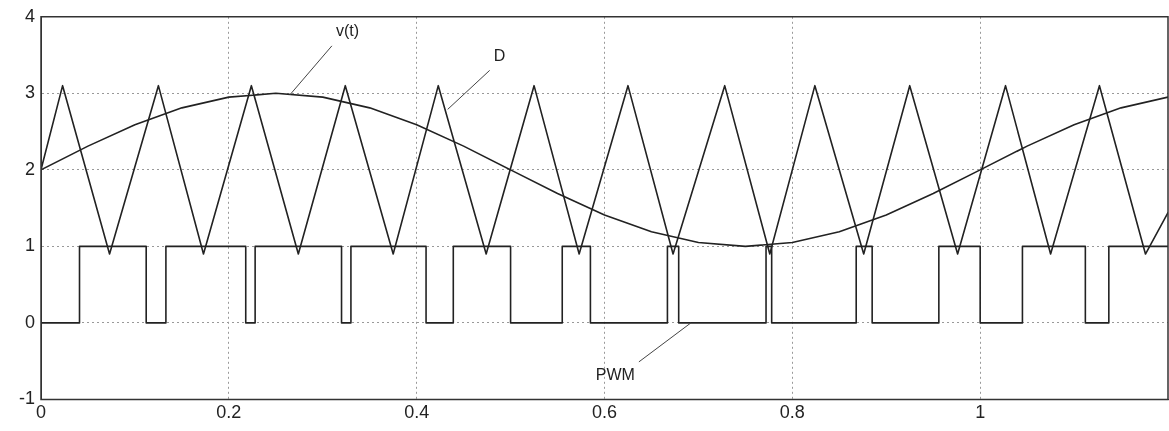 This screenshot has height=431, width=1169. Describe the element at coordinates (29, 92) in the screenshot. I see `y-tick-label: 3` at that location.